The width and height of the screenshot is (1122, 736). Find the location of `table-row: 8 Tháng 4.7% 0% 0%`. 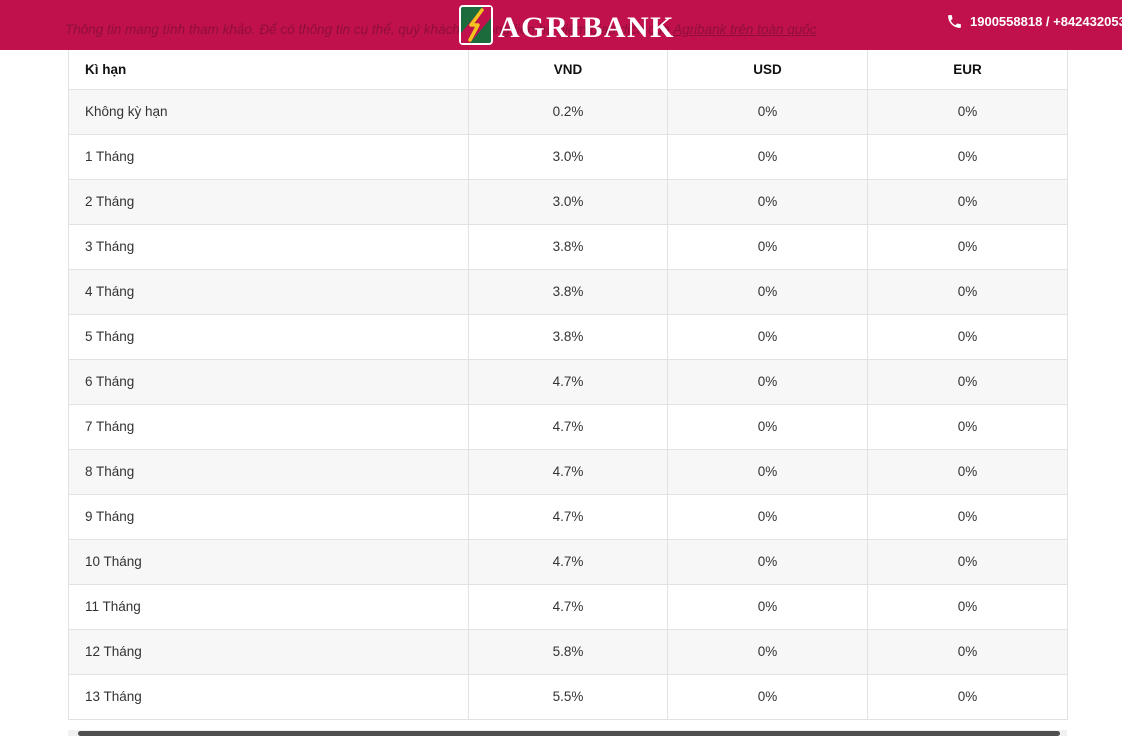

table-row: 8 Tháng 4.7% 0% 0% is located at coordinates (568, 471).